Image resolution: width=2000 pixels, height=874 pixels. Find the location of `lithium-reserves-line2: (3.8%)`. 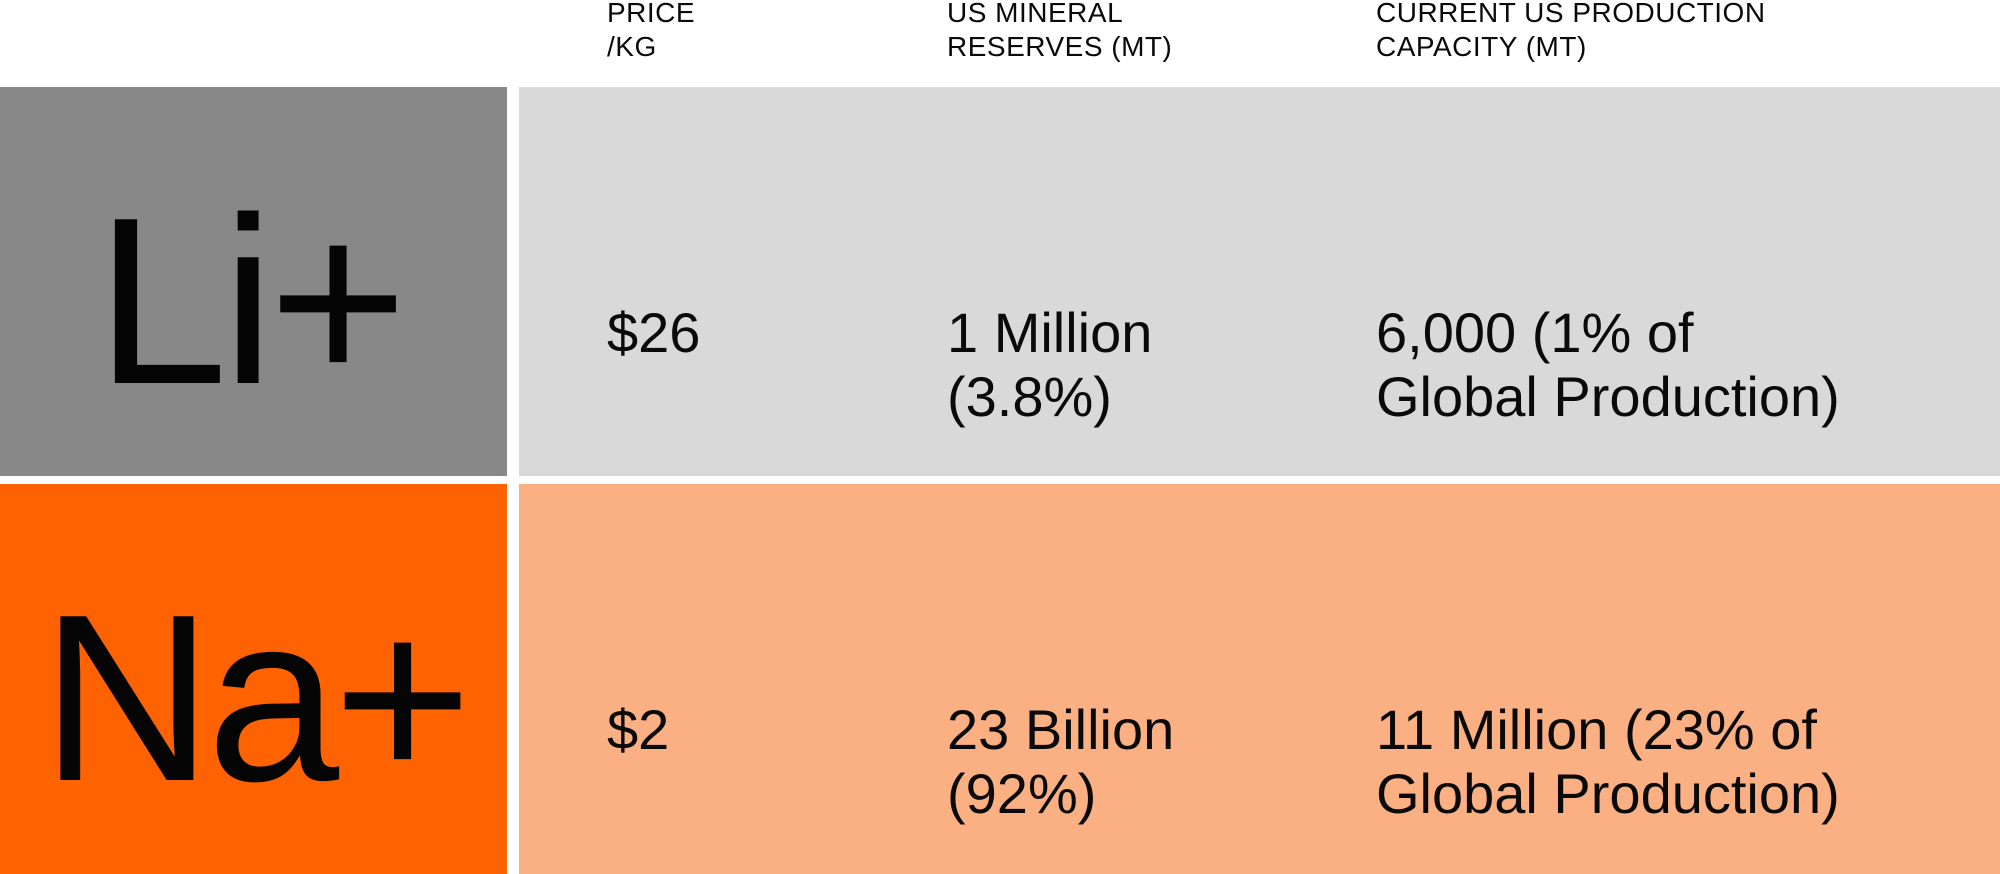

lithium-reserves-line2: (3.8%) is located at coordinates (1029, 396).